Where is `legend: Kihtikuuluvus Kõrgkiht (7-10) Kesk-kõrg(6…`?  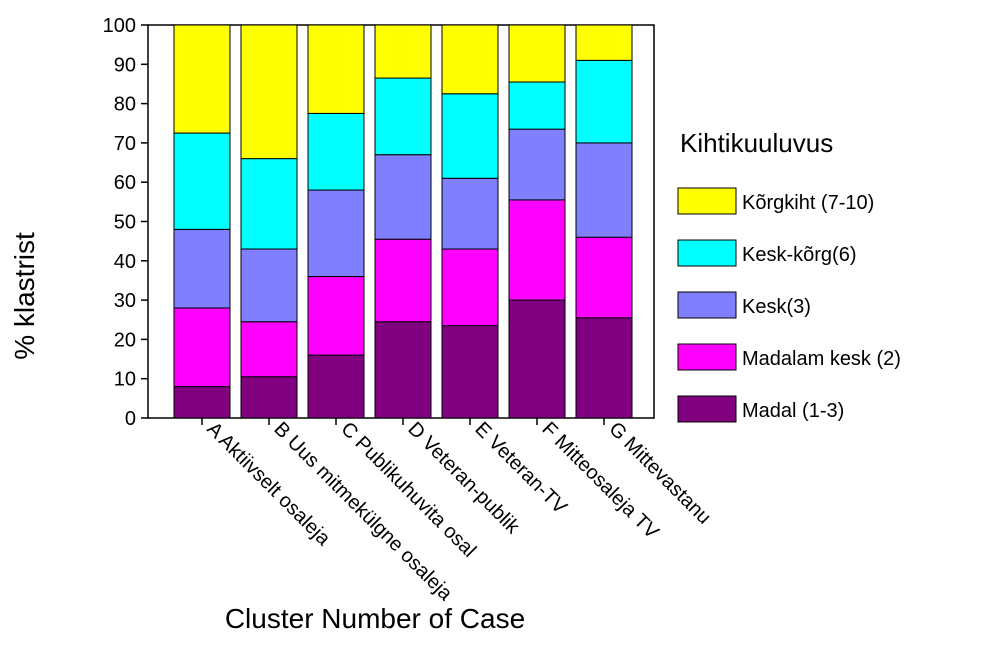
legend: Kihtikuuluvus Kõrgkiht (7-10) Kesk-kõrg(6… is located at coordinates (789, 275).